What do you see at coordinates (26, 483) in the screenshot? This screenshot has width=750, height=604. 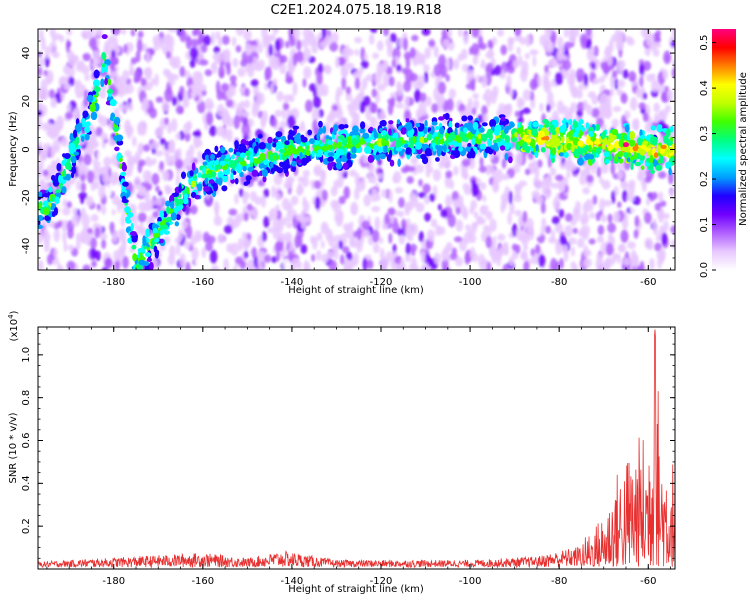 I see `snr-y-tick-label: 0.4` at bounding box center [26, 483].